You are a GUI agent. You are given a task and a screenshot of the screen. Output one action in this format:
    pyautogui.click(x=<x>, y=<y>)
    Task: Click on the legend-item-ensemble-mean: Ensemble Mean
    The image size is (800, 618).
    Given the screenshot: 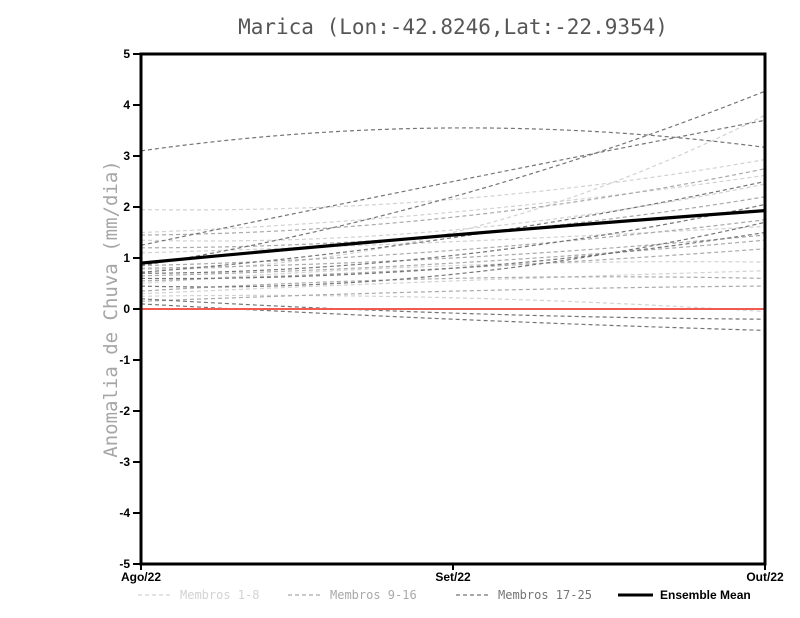 What is the action you would take?
    pyautogui.click(x=684, y=595)
    